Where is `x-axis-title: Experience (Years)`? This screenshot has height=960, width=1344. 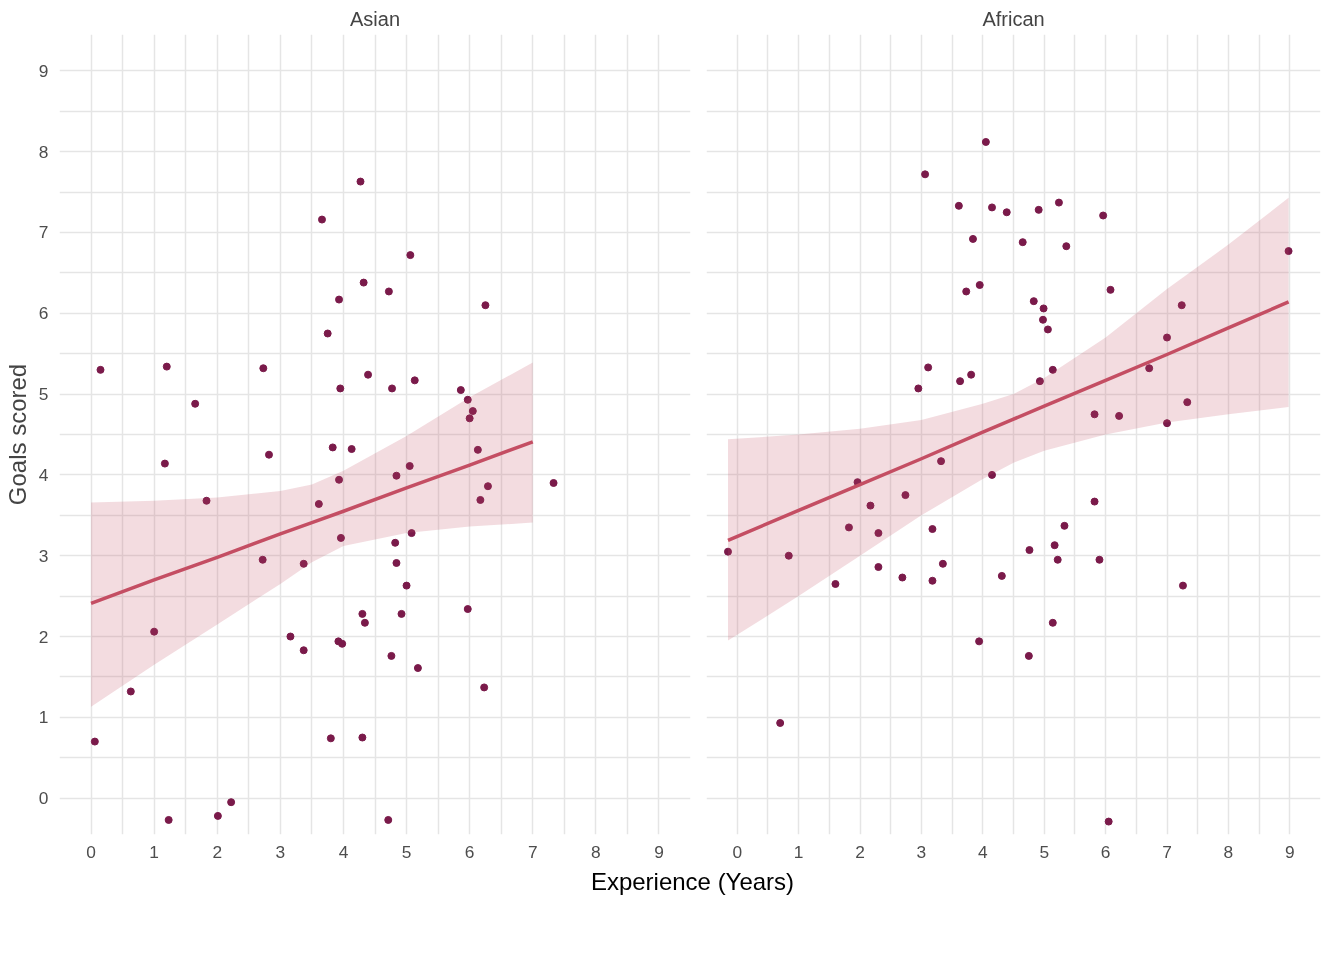 x-axis-title: Experience (Years) is located at coordinates (692, 882).